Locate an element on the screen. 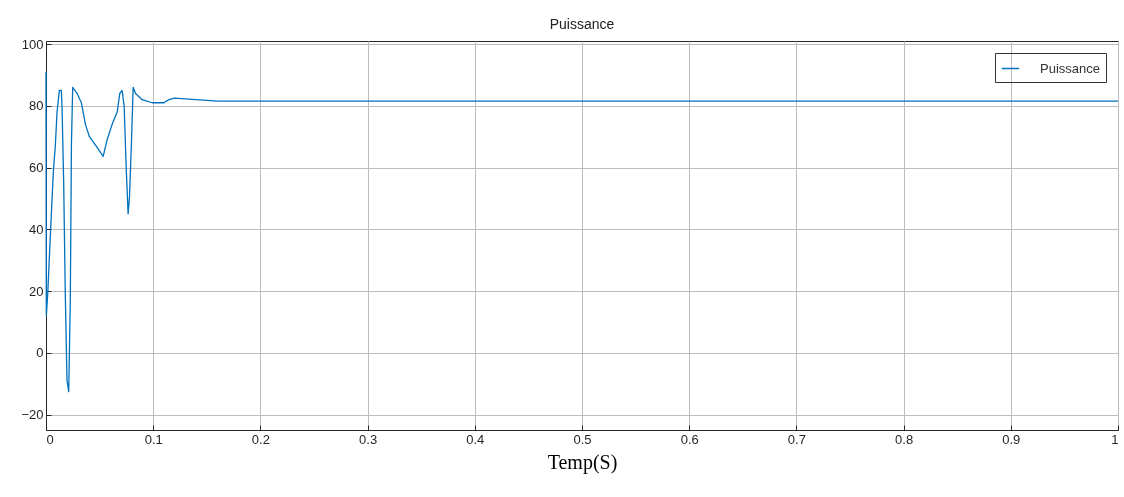  y-tick-label: 40 is located at coordinates (36, 229).